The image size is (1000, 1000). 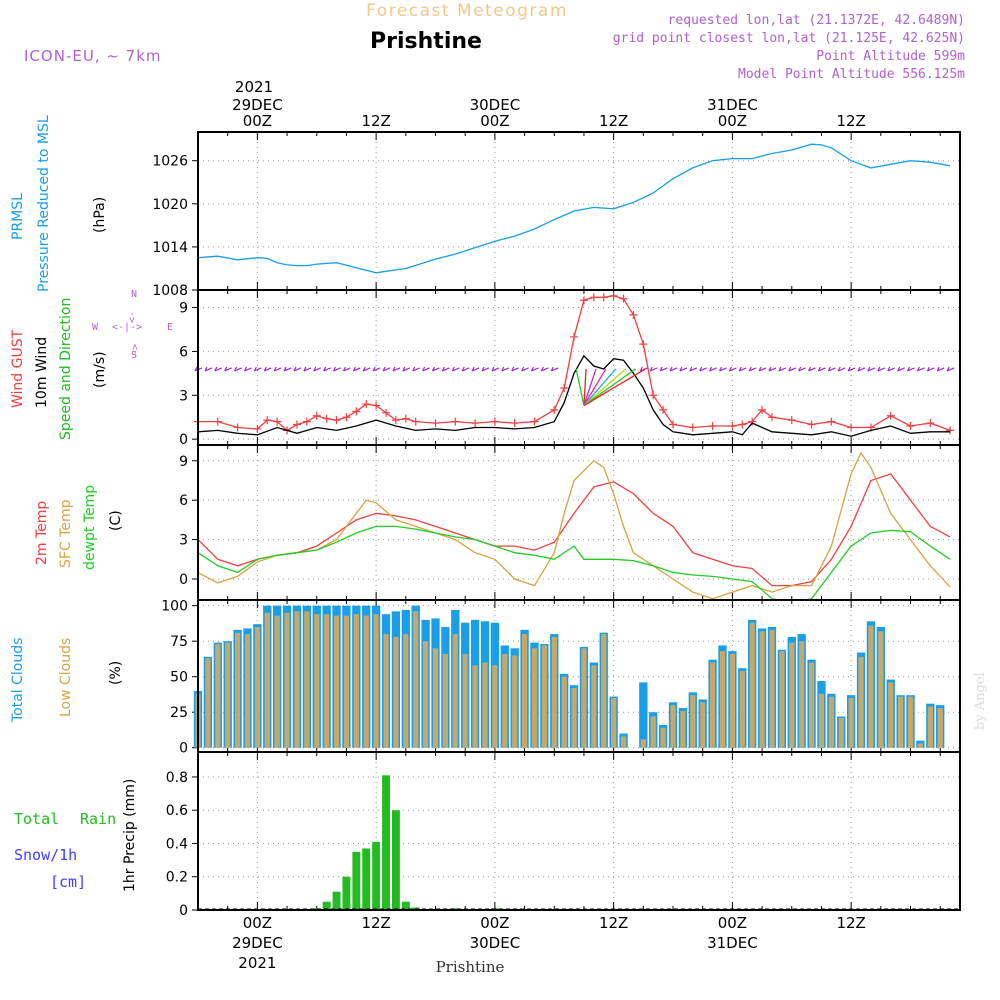 I want to click on pressure-label-1: PRMSL, so click(x=18, y=216).